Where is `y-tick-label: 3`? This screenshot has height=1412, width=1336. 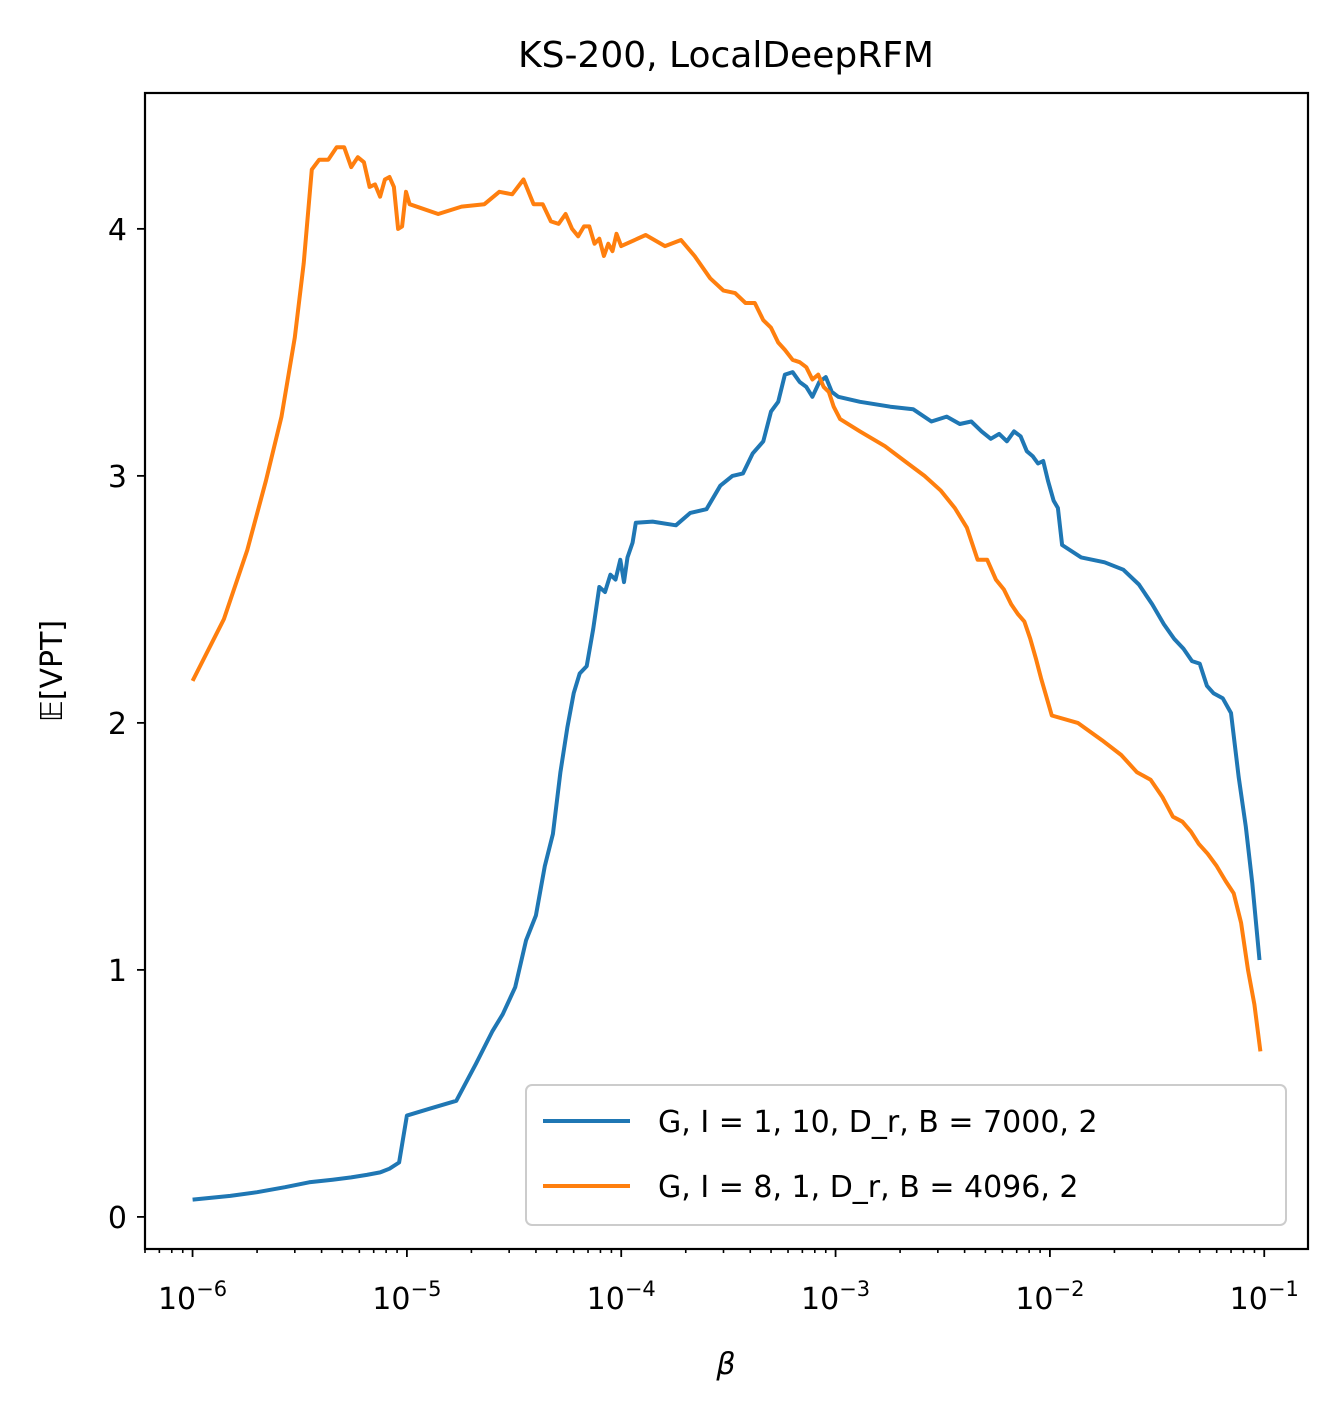
y-tick-label: 3 is located at coordinates (117, 477).